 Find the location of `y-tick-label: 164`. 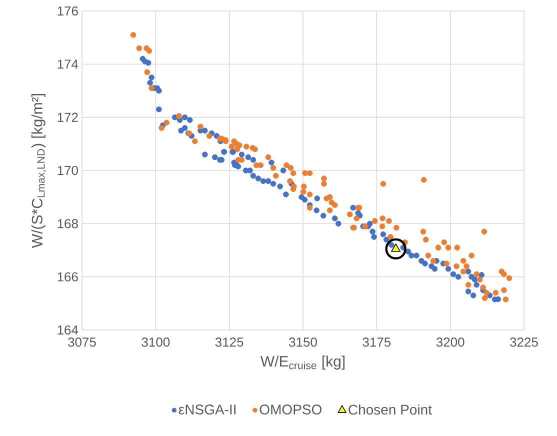

y-tick-label: 164 is located at coordinates (68, 330).